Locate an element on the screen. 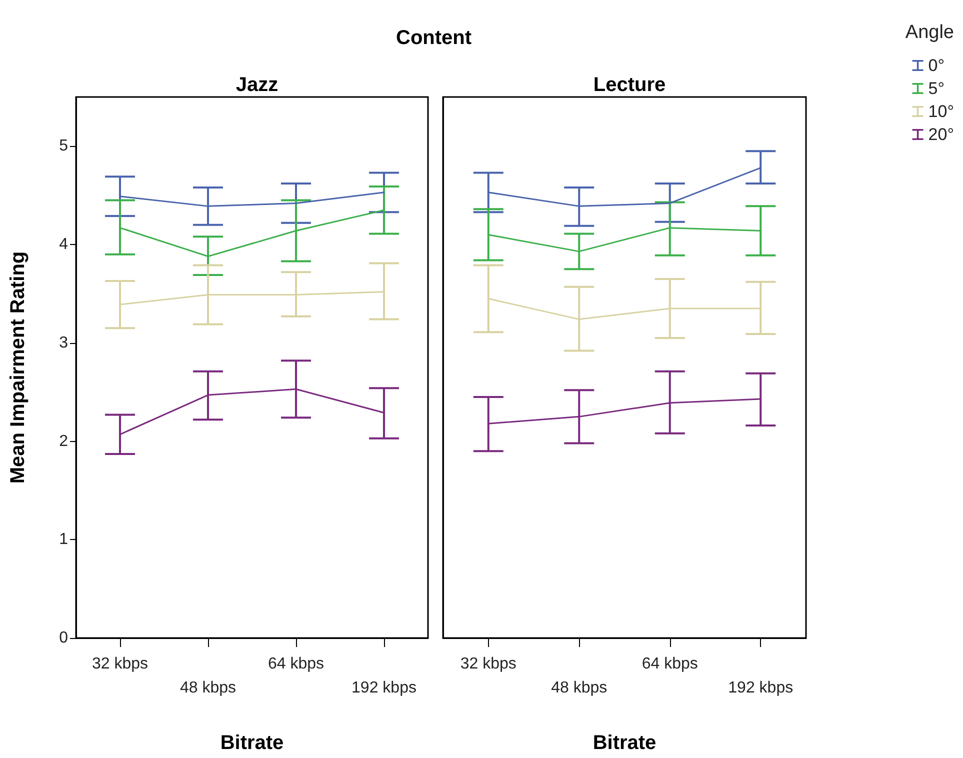 The height and width of the screenshot is (758, 963). y-axis-title: Mean Impairment Rating is located at coordinates (18, 367).